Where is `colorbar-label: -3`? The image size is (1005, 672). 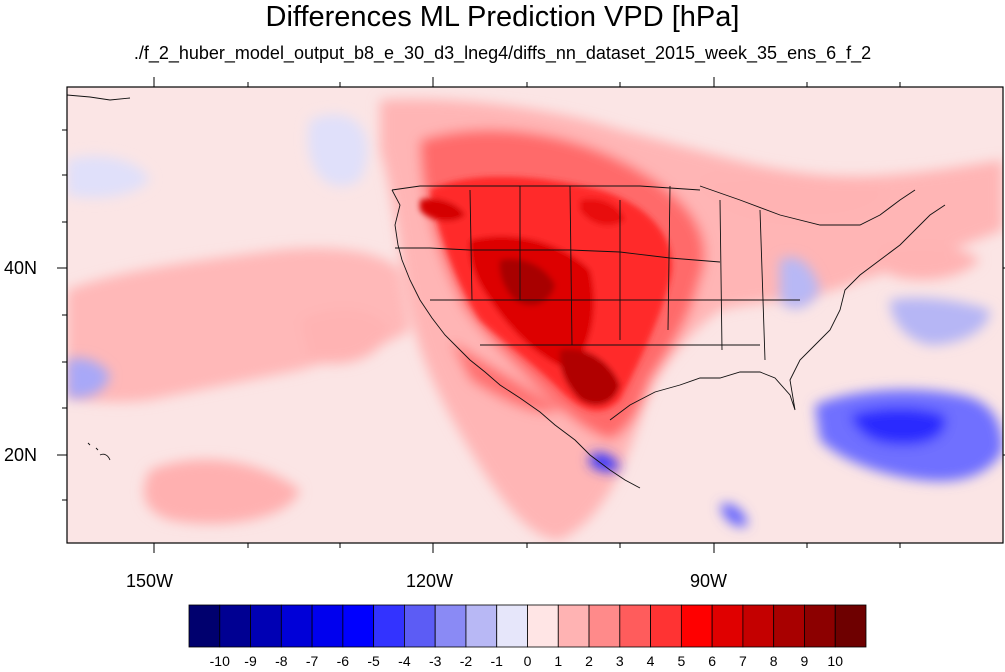 colorbar-label: -3 is located at coordinates (435, 661).